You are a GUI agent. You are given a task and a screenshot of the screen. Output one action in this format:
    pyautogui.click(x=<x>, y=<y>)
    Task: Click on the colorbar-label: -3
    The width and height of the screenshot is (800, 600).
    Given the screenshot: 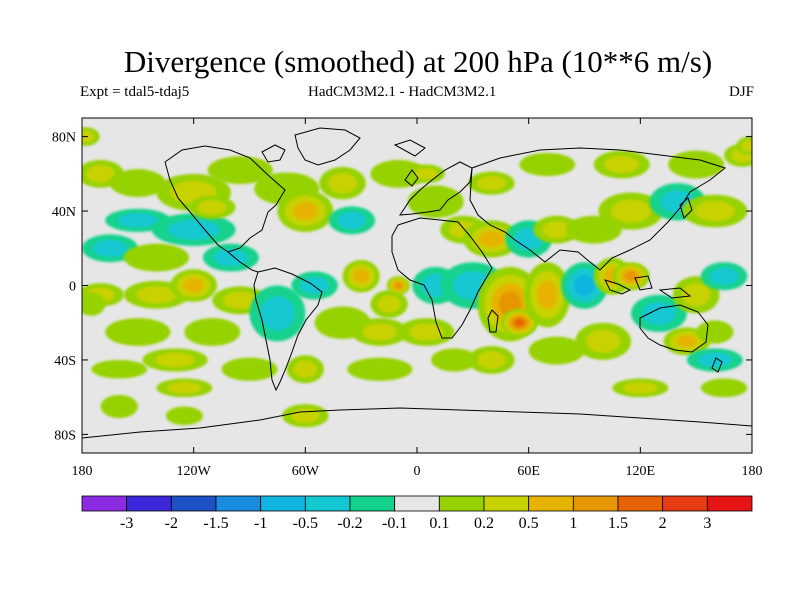 What is the action you would take?
    pyautogui.click(x=126, y=523)
    